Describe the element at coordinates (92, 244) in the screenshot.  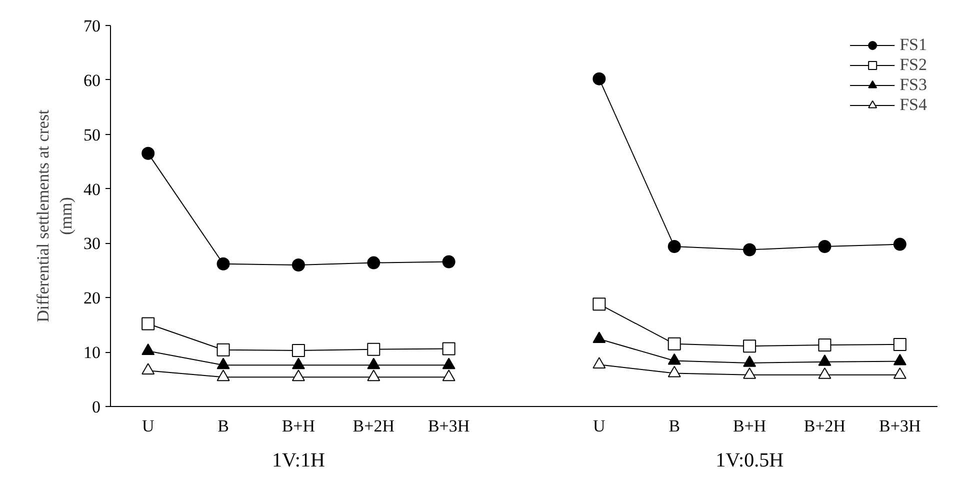
I see `y-tick-label: 30` at that location.